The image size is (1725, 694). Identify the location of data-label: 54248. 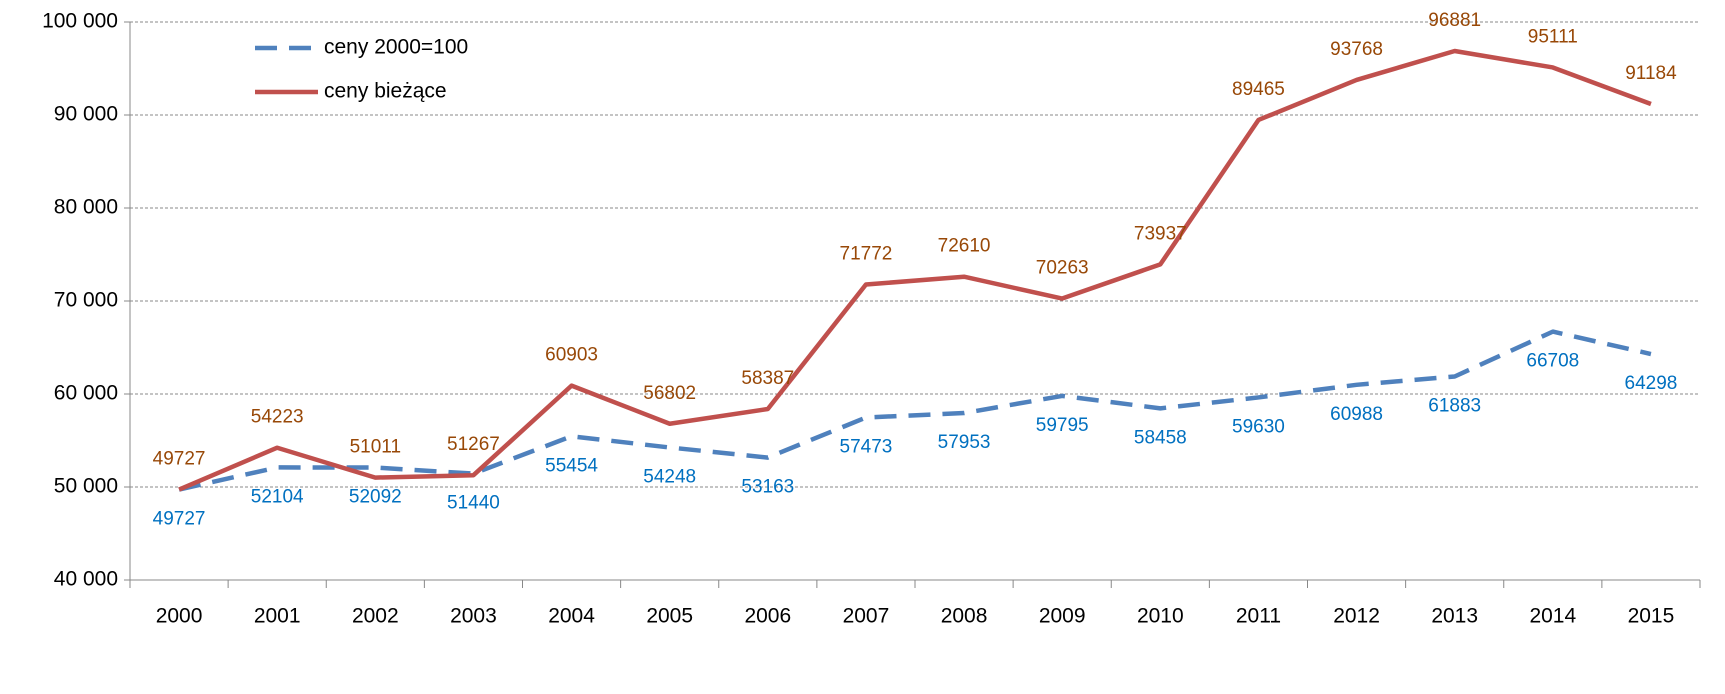
(669, 477).